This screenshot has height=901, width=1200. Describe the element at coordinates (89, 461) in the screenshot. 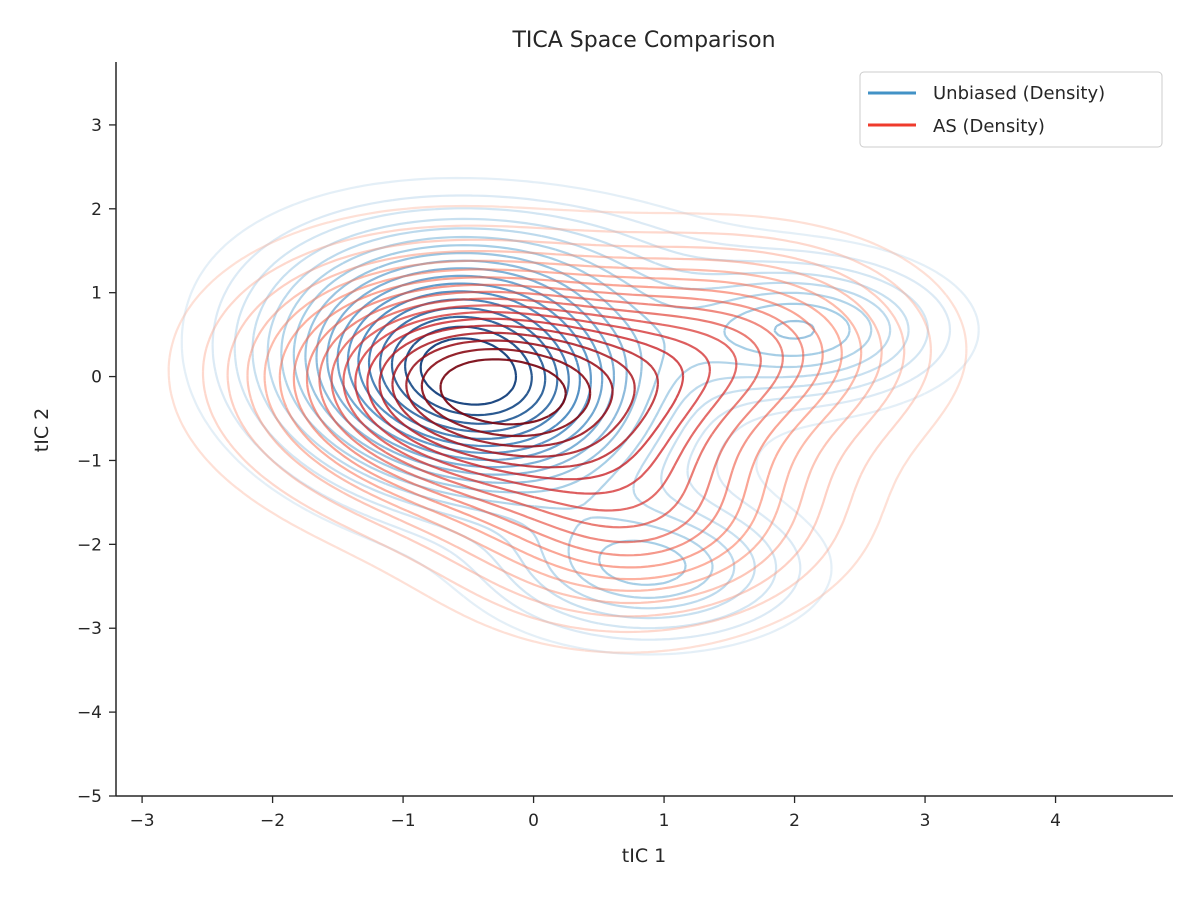

I see `y-tick-label: −1` at that location.